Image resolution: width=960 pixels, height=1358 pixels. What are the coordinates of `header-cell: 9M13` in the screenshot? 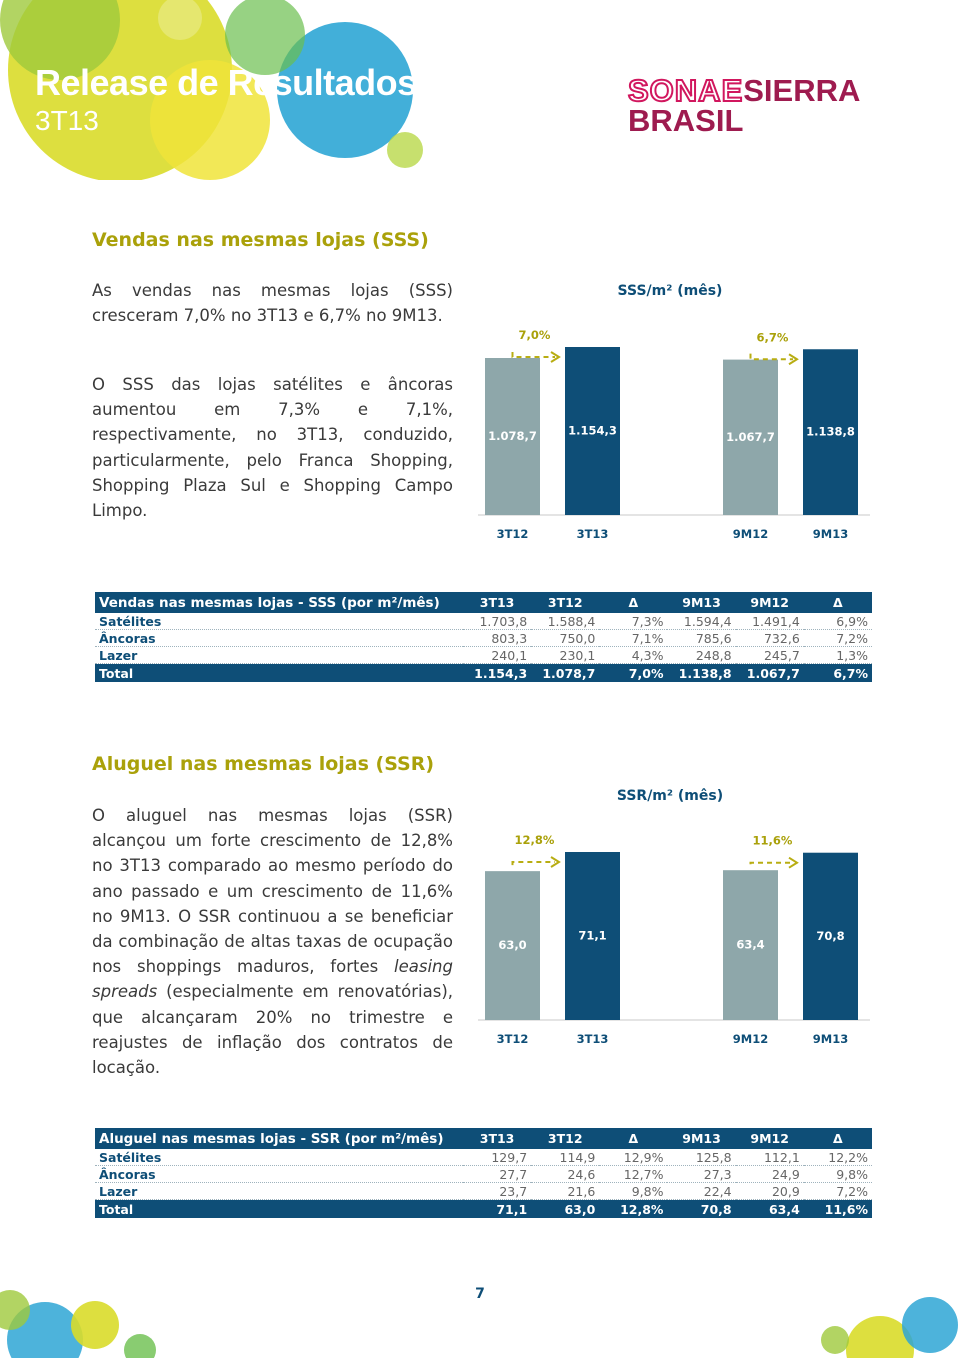 It's located at (701, 602).